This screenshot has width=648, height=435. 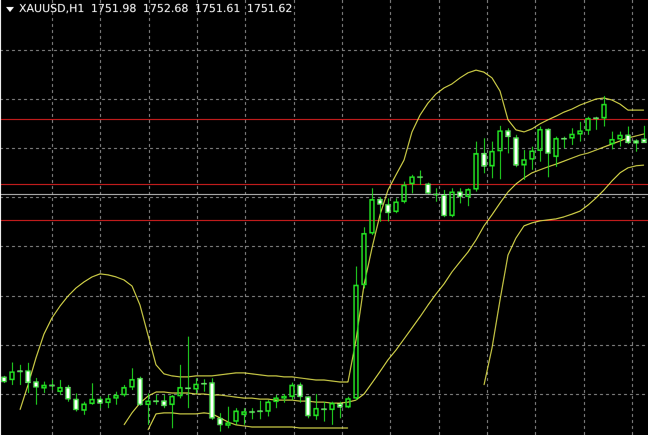 What do you see at coordinates (155, 8) in the screenshot?
I see `chart-title: XAUUSD,H1 1751.98 1752.68 1751.61 1751.62` at bounding box center [155, 8].